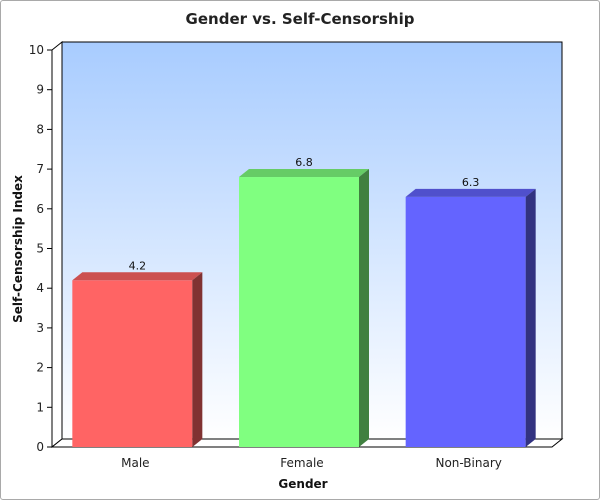 This screenshot has height=500, width=600. Describe the element at coordinates (132, 363) in the screenshot. I see `bar-male` at that location.